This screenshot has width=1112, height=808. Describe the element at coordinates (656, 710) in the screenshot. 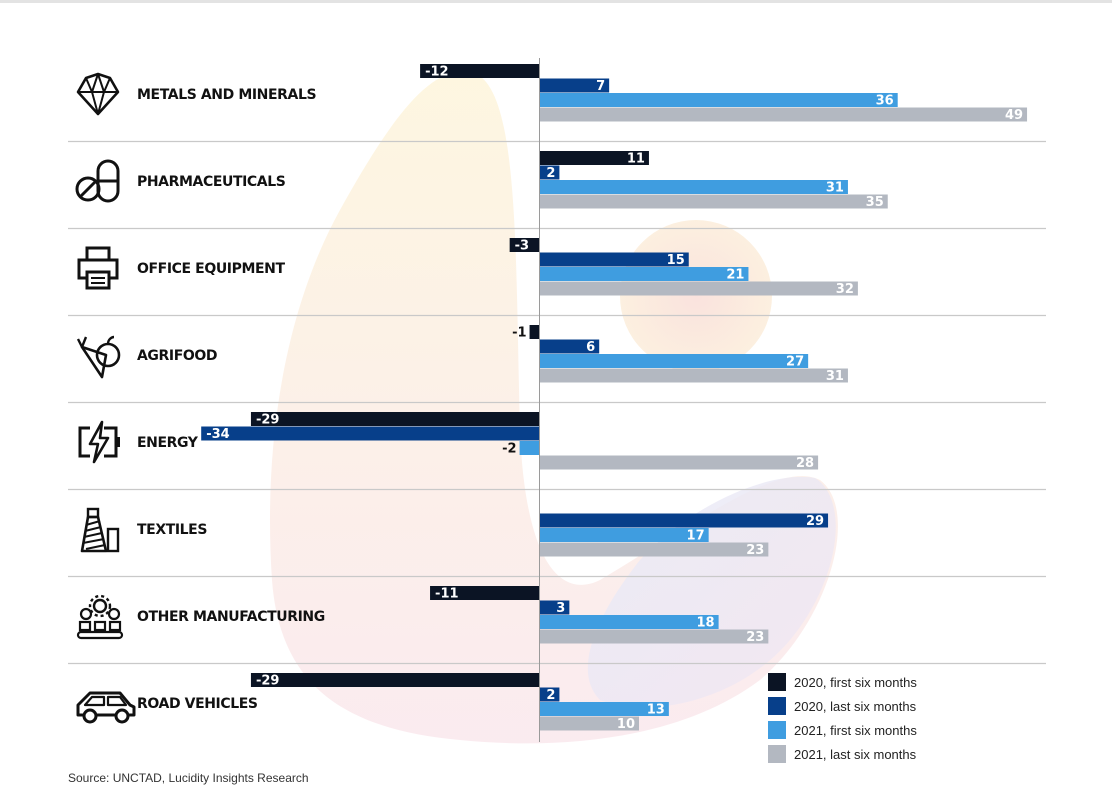

I see `data-label: 13` at that location.